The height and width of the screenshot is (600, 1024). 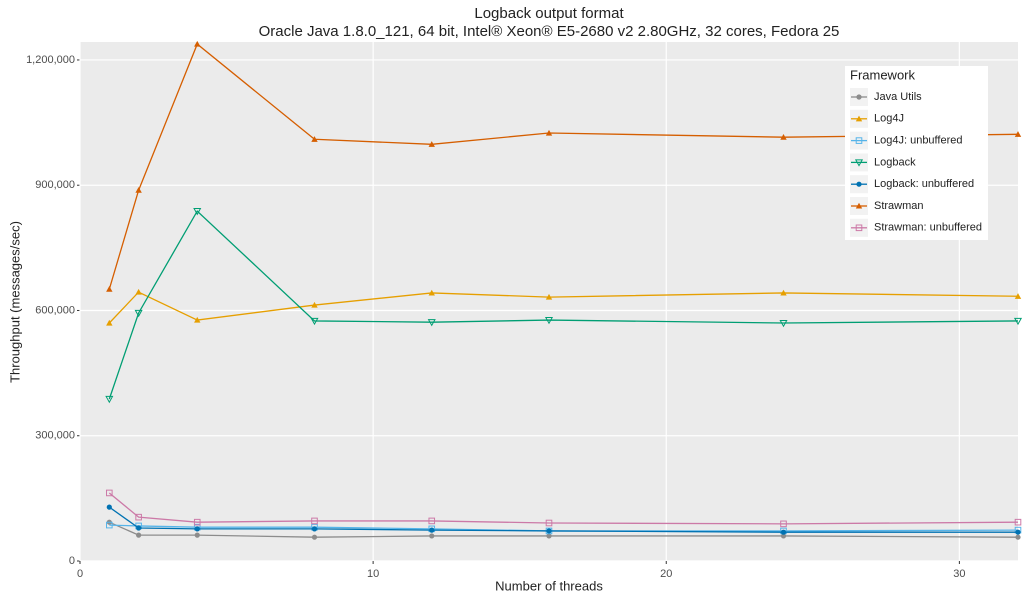 What do you see at coordinates (549, 585) in the screenshot?
I see `x-axis-label: Number of threads` at bounding box center [549, 585].